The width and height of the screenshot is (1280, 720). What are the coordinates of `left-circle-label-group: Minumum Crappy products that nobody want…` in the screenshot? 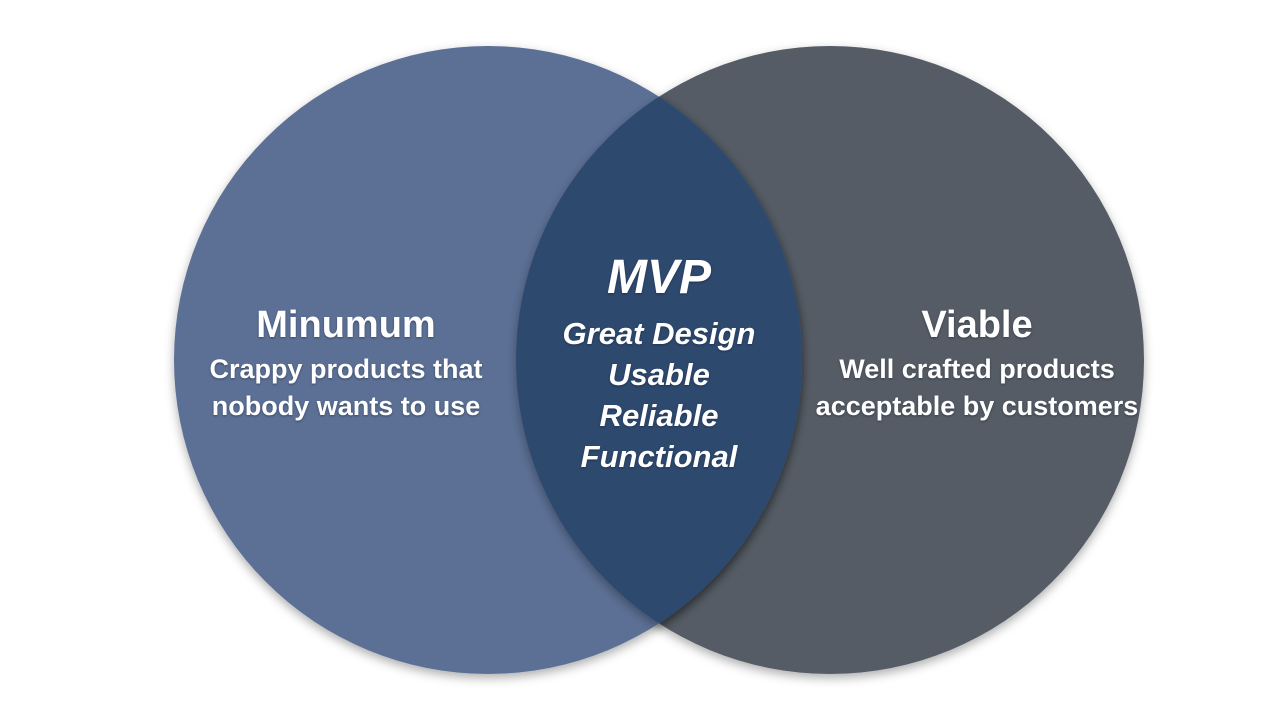 It's located at (345, 364).